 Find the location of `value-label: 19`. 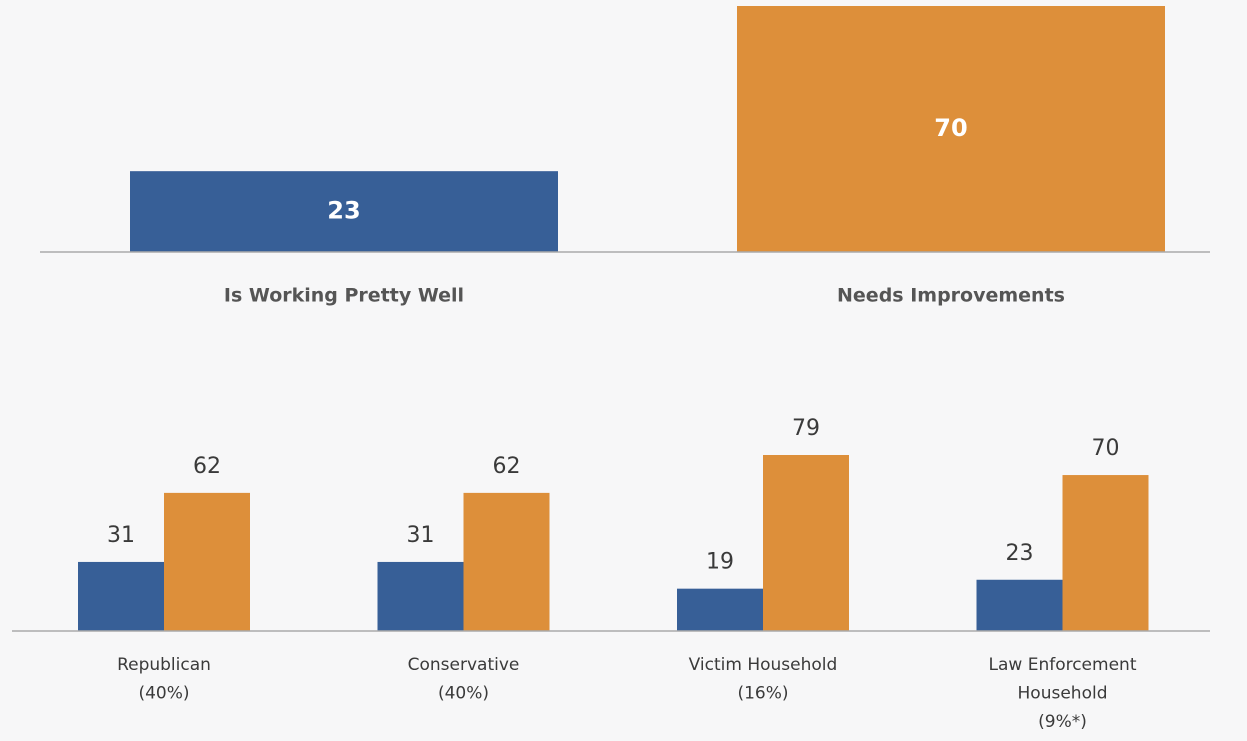

value-label: 19 is located at coordinates (720, 562).